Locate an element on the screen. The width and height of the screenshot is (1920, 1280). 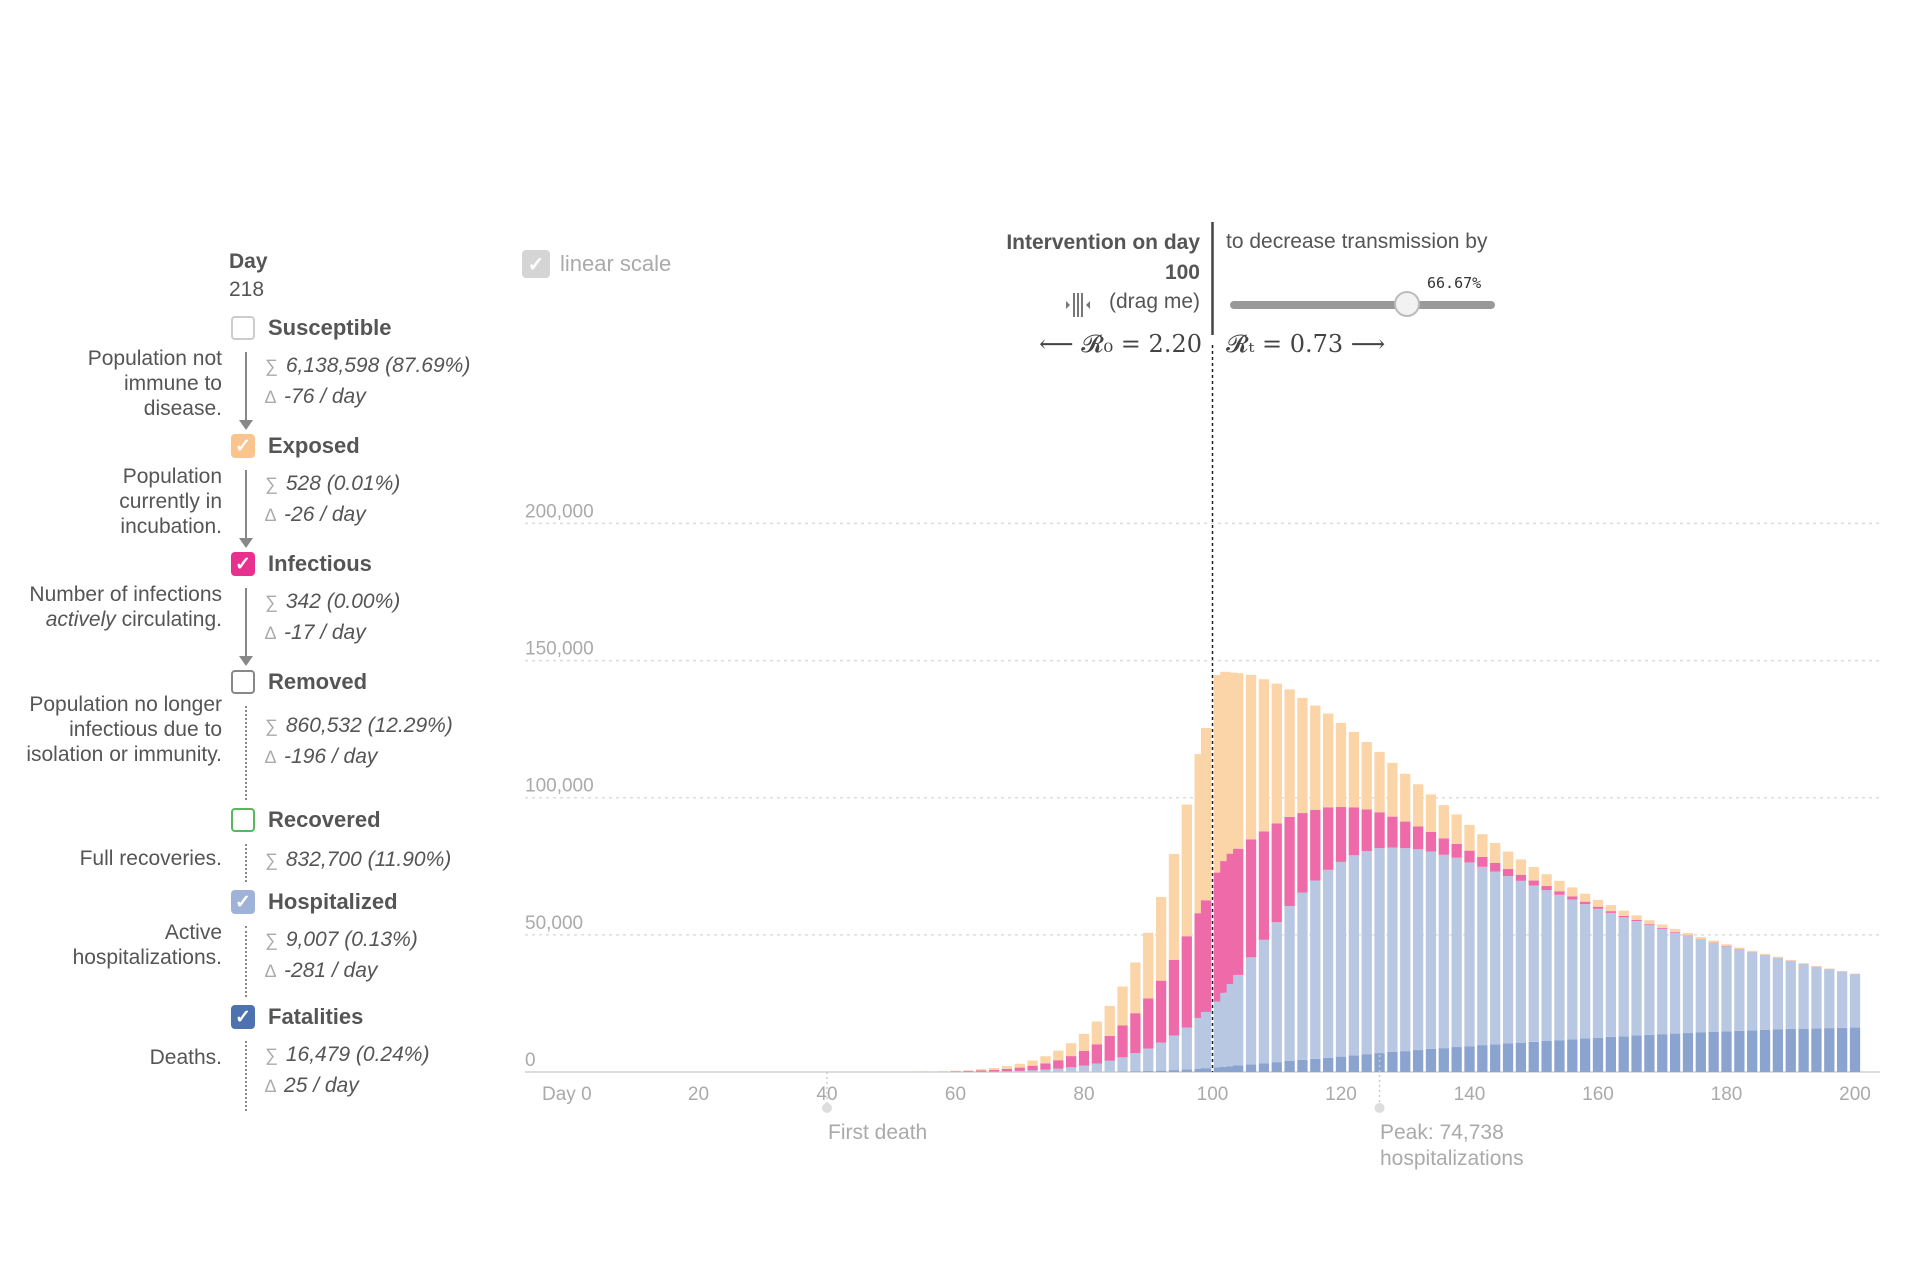
exposed-checkbox: ✓ is located at coordinates (243, 446).